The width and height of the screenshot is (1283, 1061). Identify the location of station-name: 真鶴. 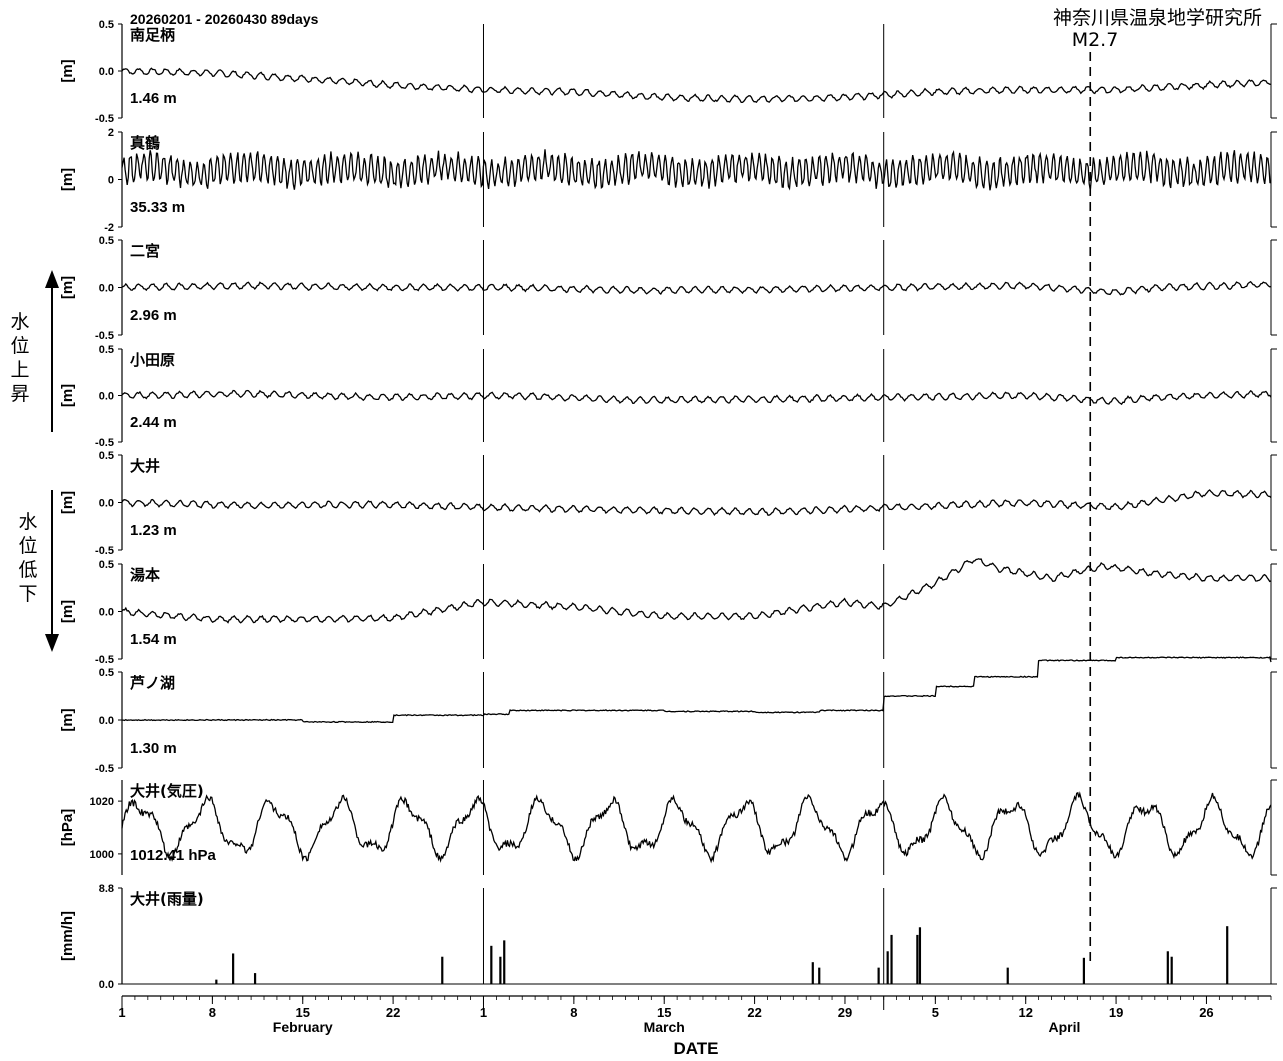
(145, 143).